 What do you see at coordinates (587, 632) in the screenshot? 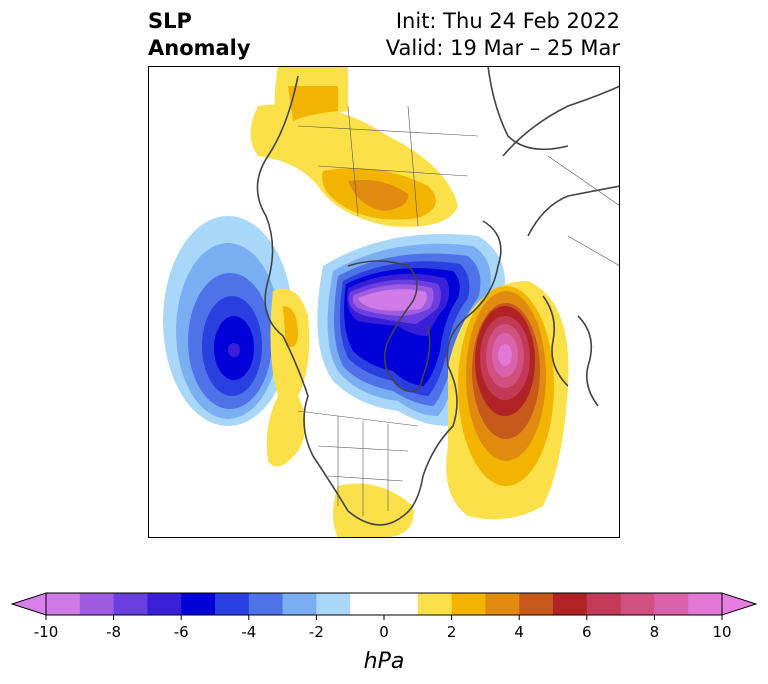
I see `colorbar-tick-label: 6` at bounding box center [587, 632].